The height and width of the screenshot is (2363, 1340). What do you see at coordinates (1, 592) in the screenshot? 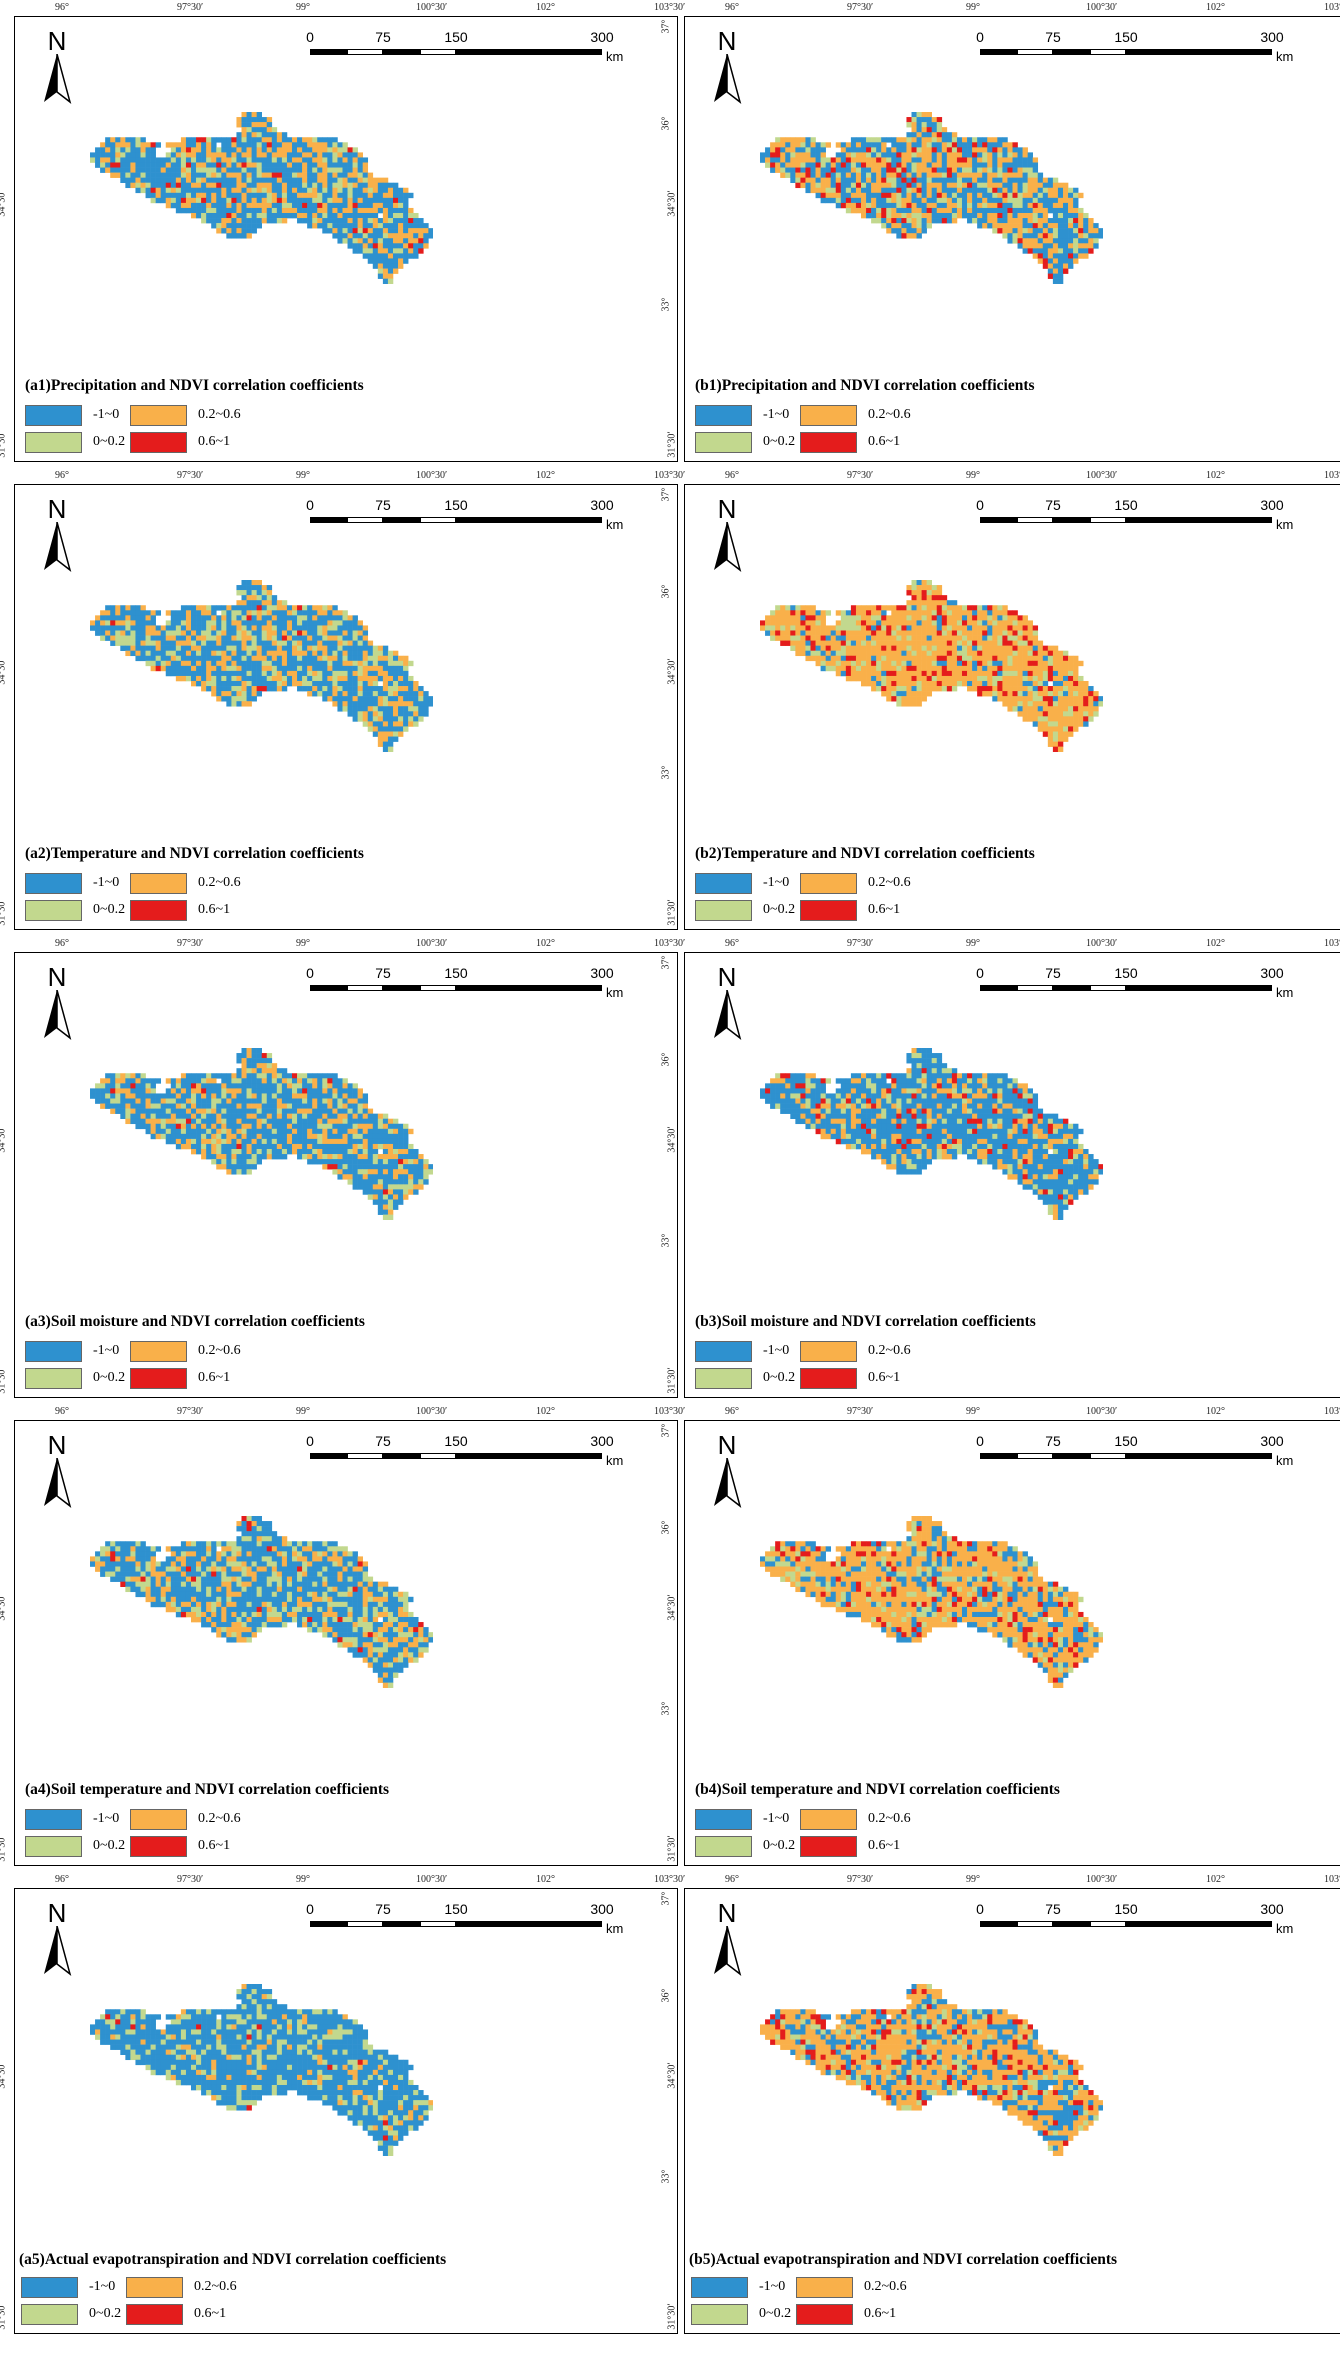
I see `latitude-label: 36°` at bounding box center [1, 592].